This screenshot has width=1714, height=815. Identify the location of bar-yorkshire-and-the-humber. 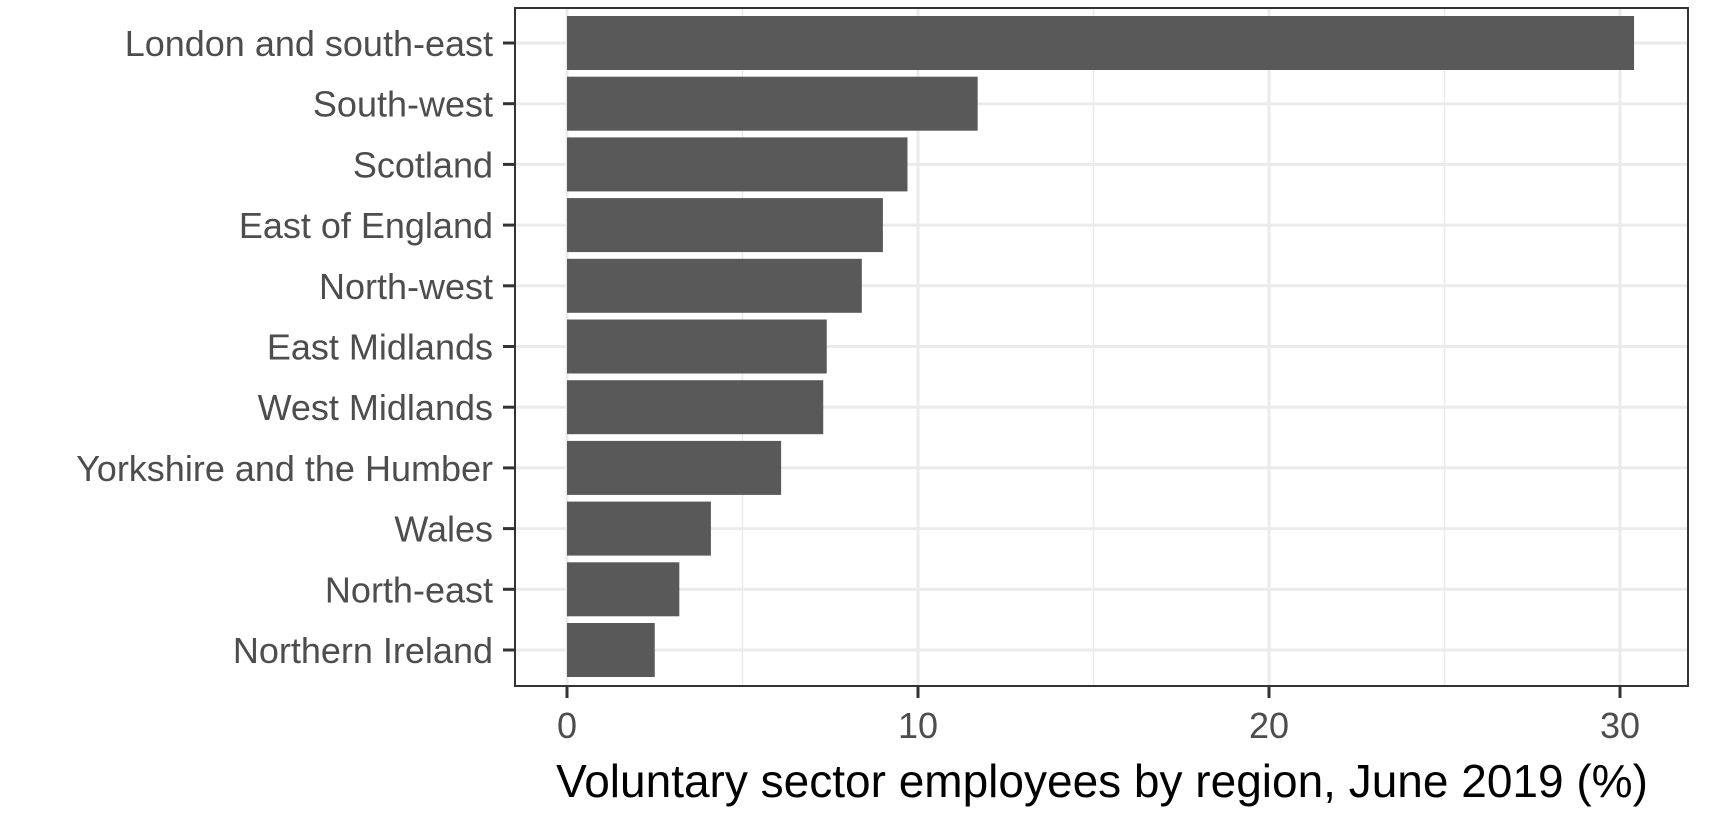
(674, 467).